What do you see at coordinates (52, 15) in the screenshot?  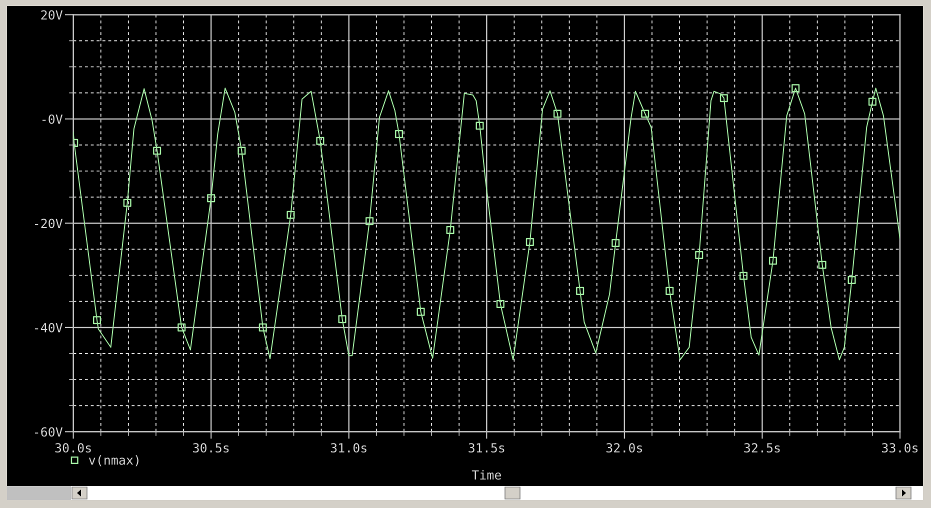 I see `y-tick-label: 20V` at bounding box center [52, 15].